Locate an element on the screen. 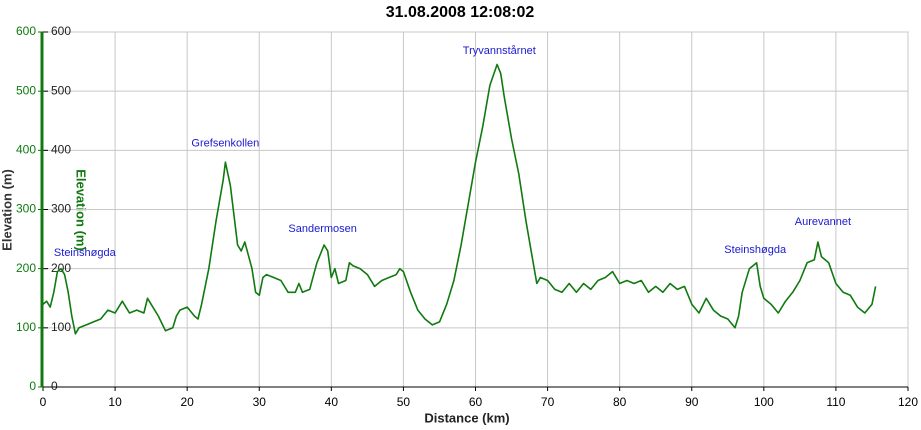  x-tick-label: 60 is located at coordinates (476, 402).